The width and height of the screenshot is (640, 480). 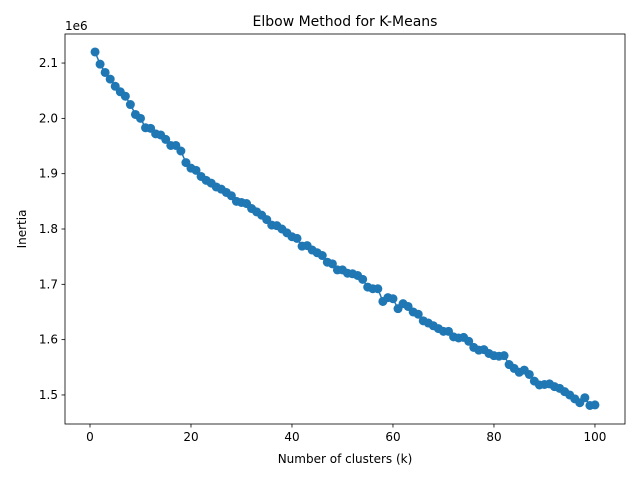 What do you see at coordinates (22, 229) in the screenshot?
I see `y-axis-label: Inertia` at bounding box center [22, 229].